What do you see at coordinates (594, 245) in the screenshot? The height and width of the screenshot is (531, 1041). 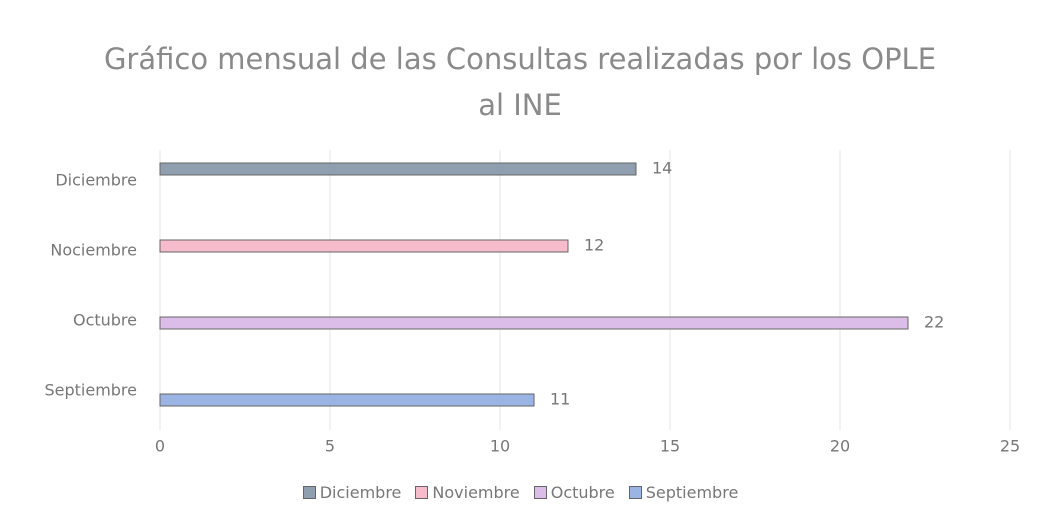 I see `data-label: 12` at bounding box center [594, 245].